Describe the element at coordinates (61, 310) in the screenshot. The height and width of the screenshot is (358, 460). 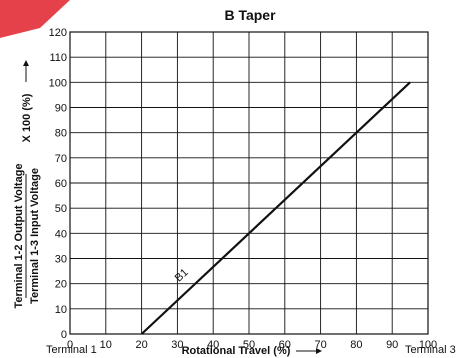
I see `y-tick-label-1: 10` at that location.